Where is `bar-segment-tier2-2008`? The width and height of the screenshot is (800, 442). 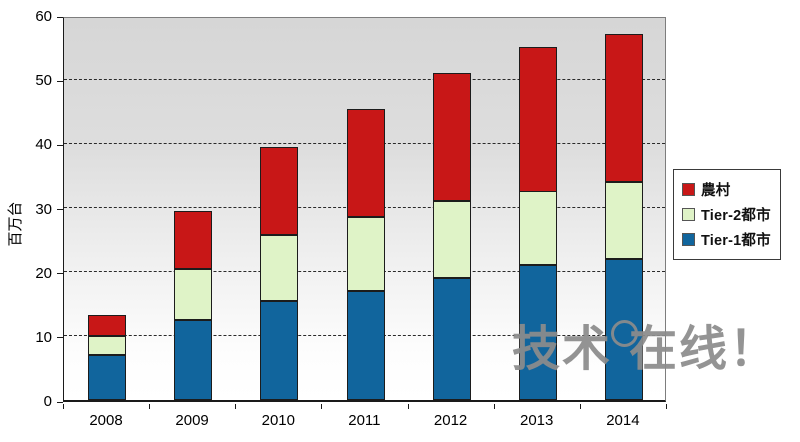
bar-segment-tier2-2008 is located at coordinates (107, 345).